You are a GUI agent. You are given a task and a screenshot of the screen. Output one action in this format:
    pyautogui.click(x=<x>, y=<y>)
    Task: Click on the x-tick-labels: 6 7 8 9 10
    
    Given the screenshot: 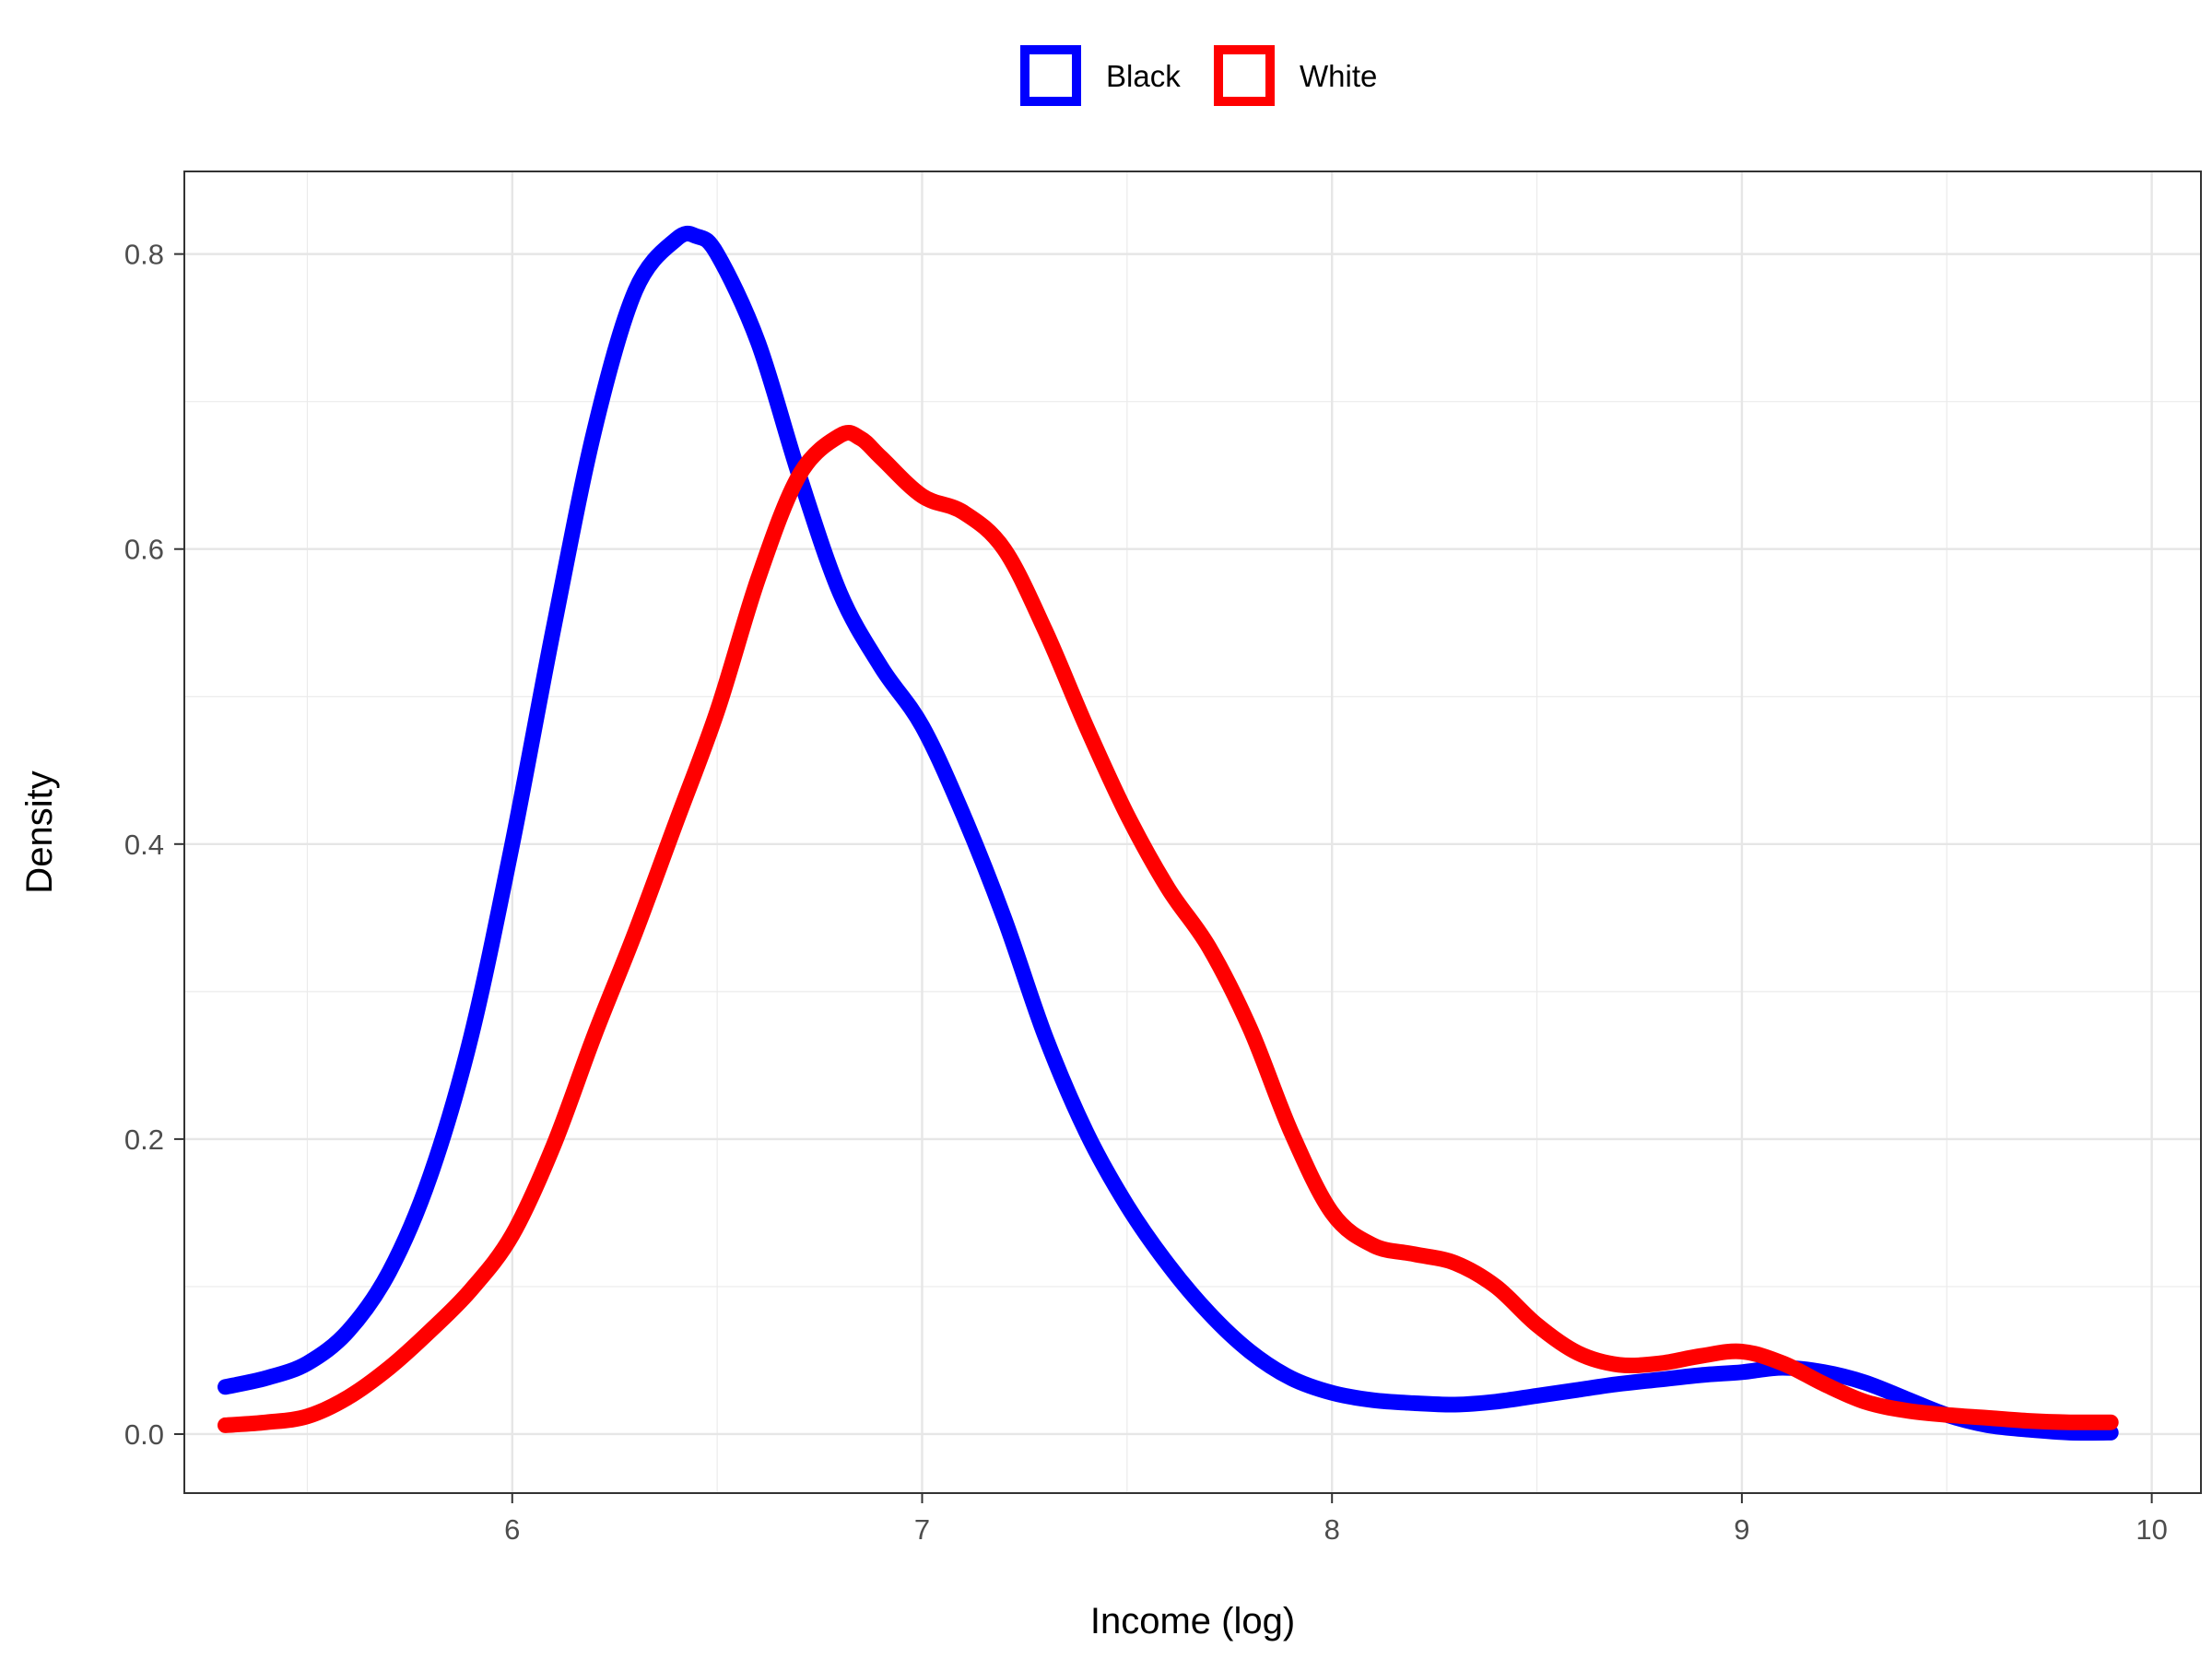 What is the action you would take?
    pyautogui.click(x=1336, y=1529)
    